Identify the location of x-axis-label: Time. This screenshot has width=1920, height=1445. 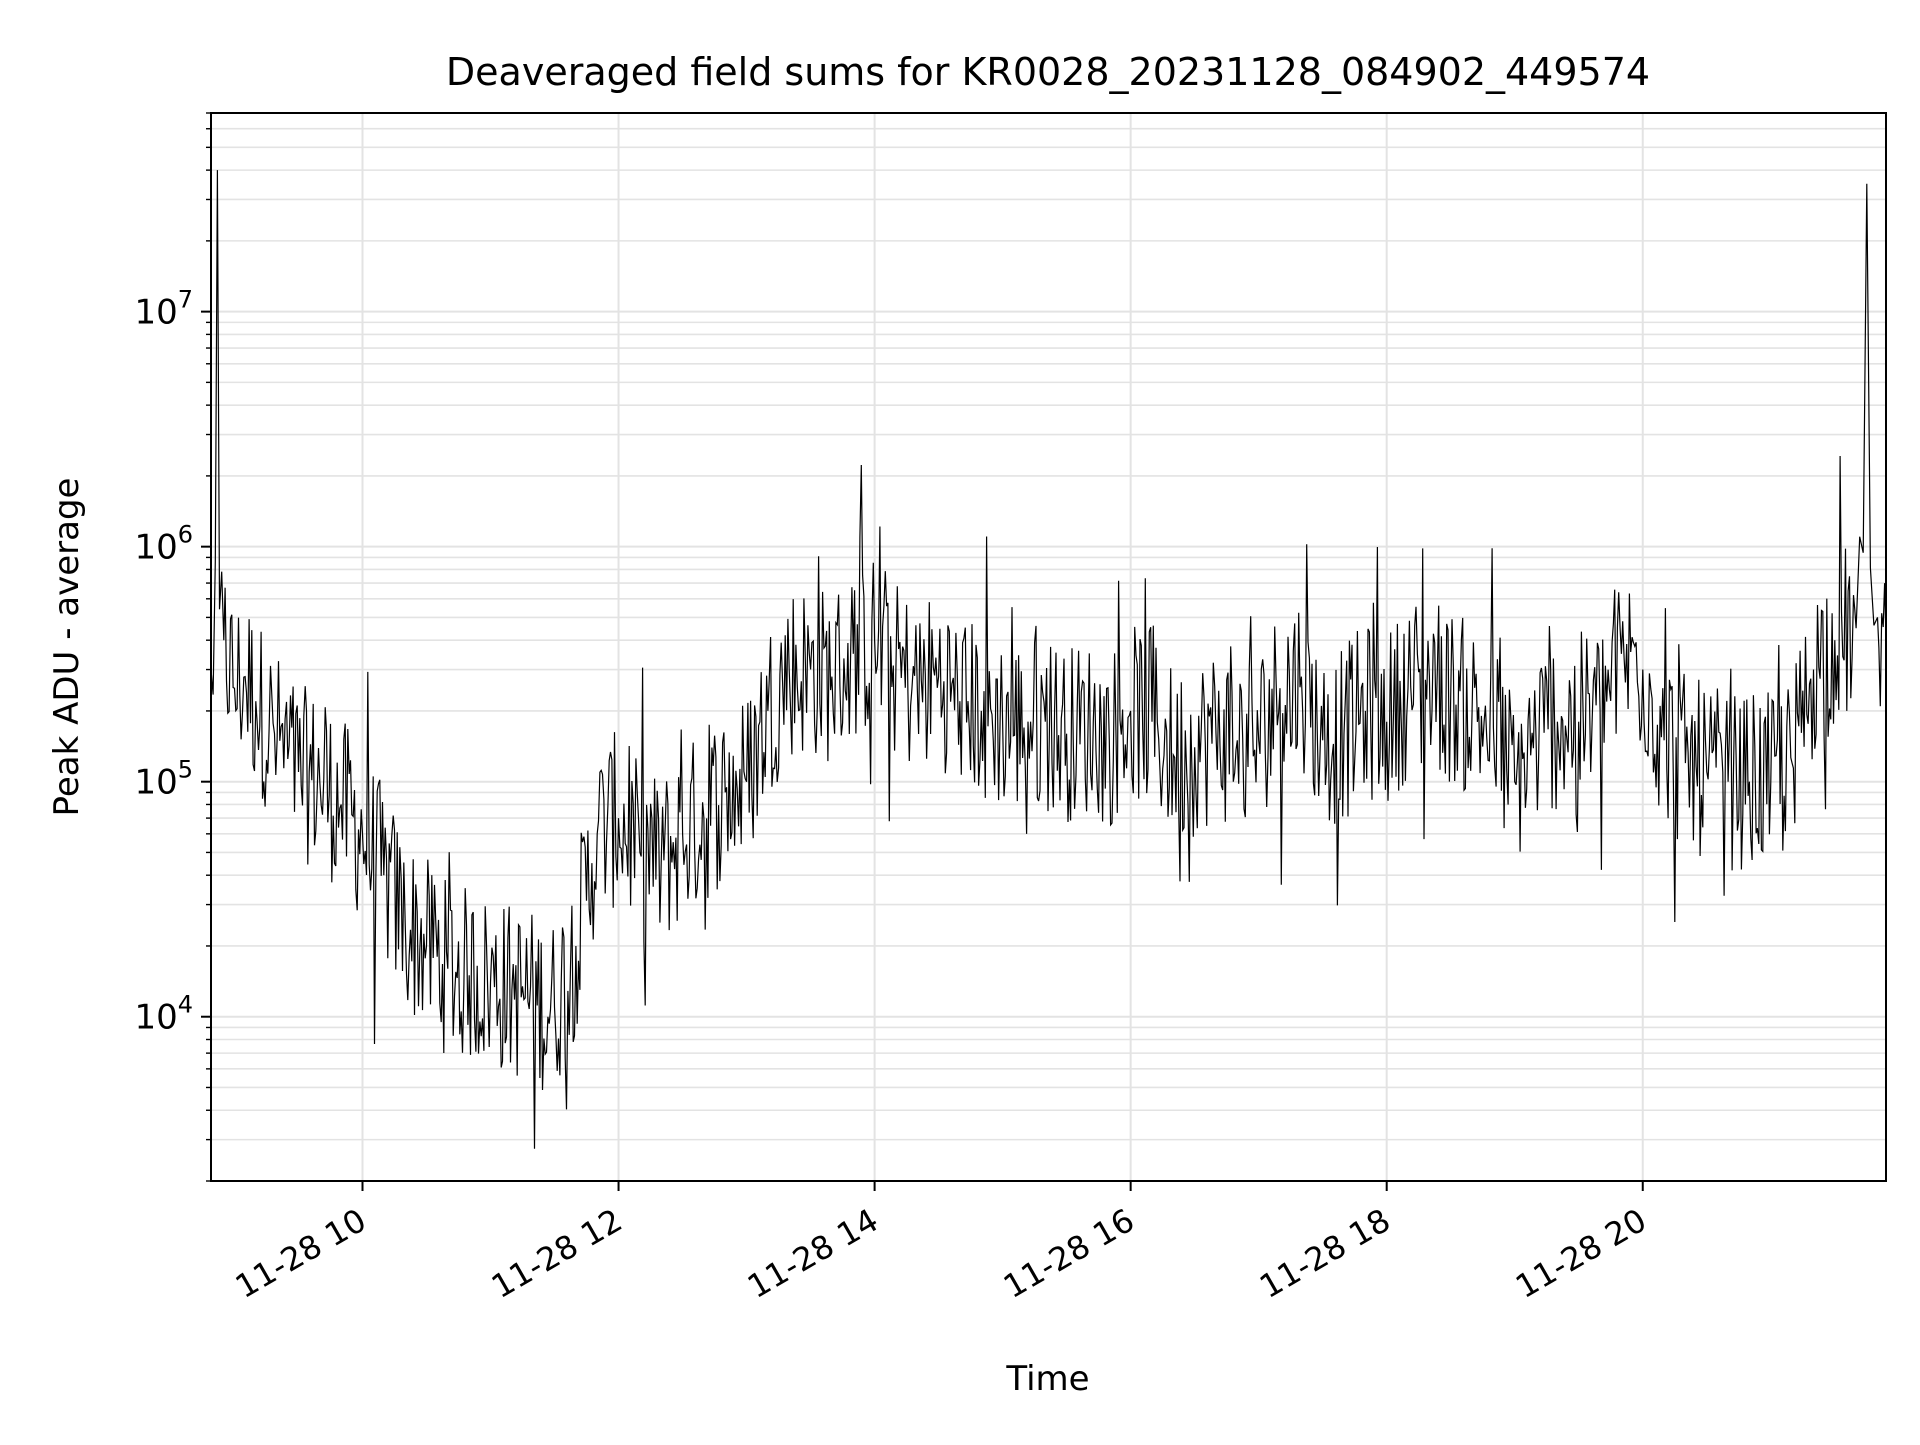
(1047, 1379).